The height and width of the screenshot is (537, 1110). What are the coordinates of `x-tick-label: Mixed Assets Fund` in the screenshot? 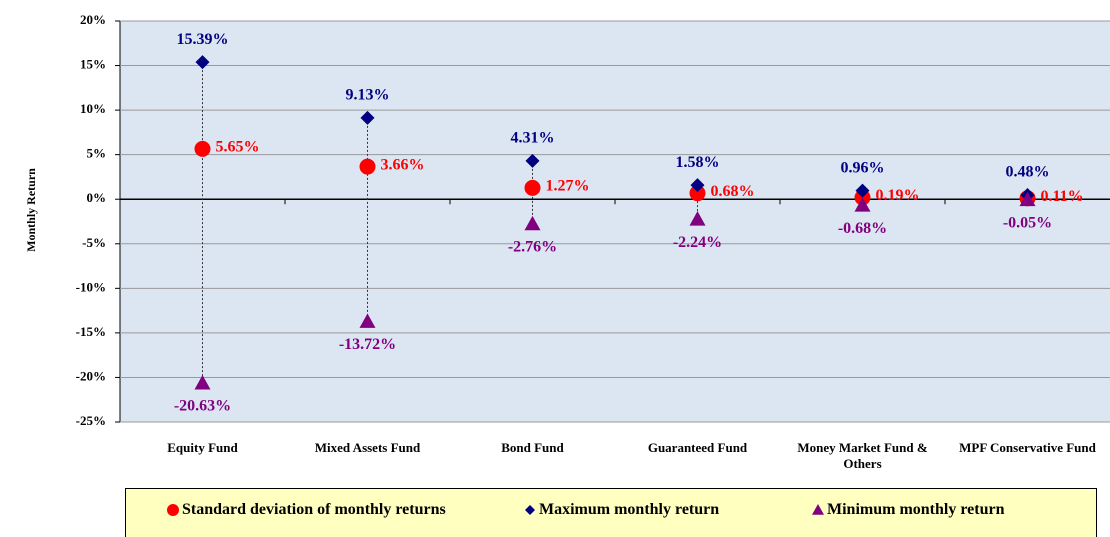 It's located at (367, 447).